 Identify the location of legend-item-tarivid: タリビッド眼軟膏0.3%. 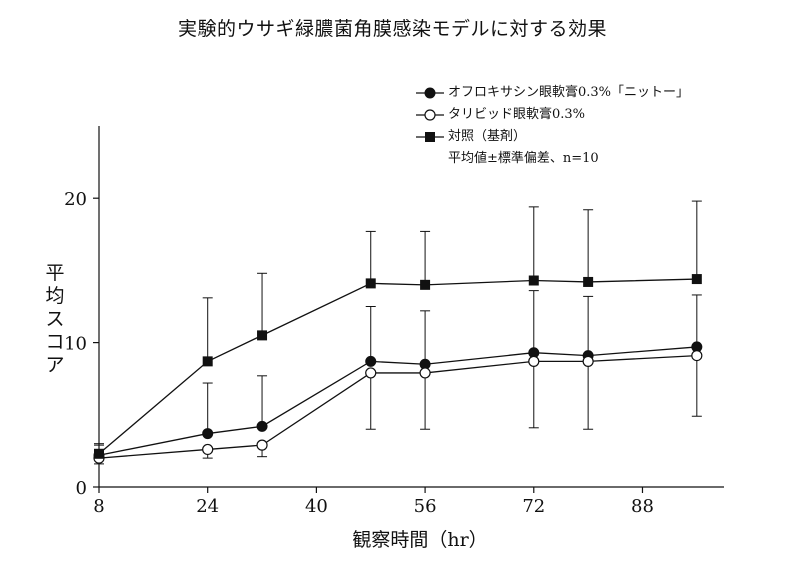
(552, 115).